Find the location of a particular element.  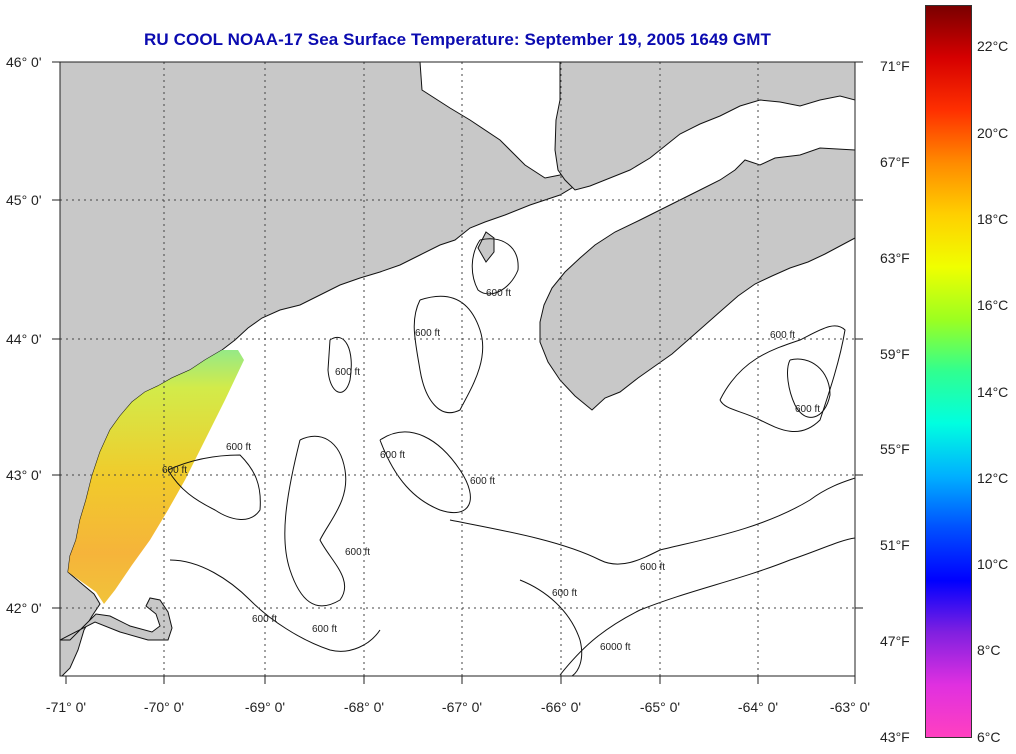

colorbar-gradient is located at coordinates (948, 371).